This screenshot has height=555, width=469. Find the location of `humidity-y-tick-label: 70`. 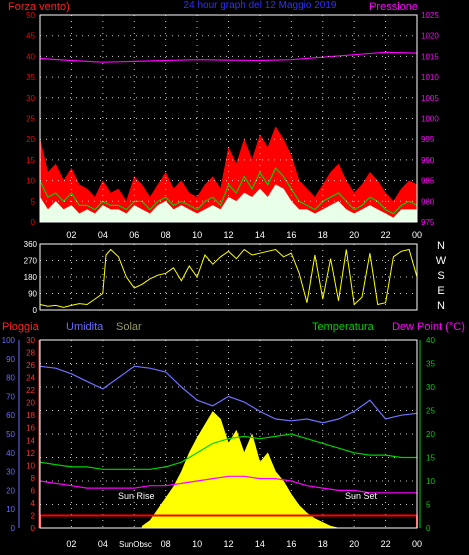

humidity-y-tick-label: 70 is located at coordinates (10, 396).